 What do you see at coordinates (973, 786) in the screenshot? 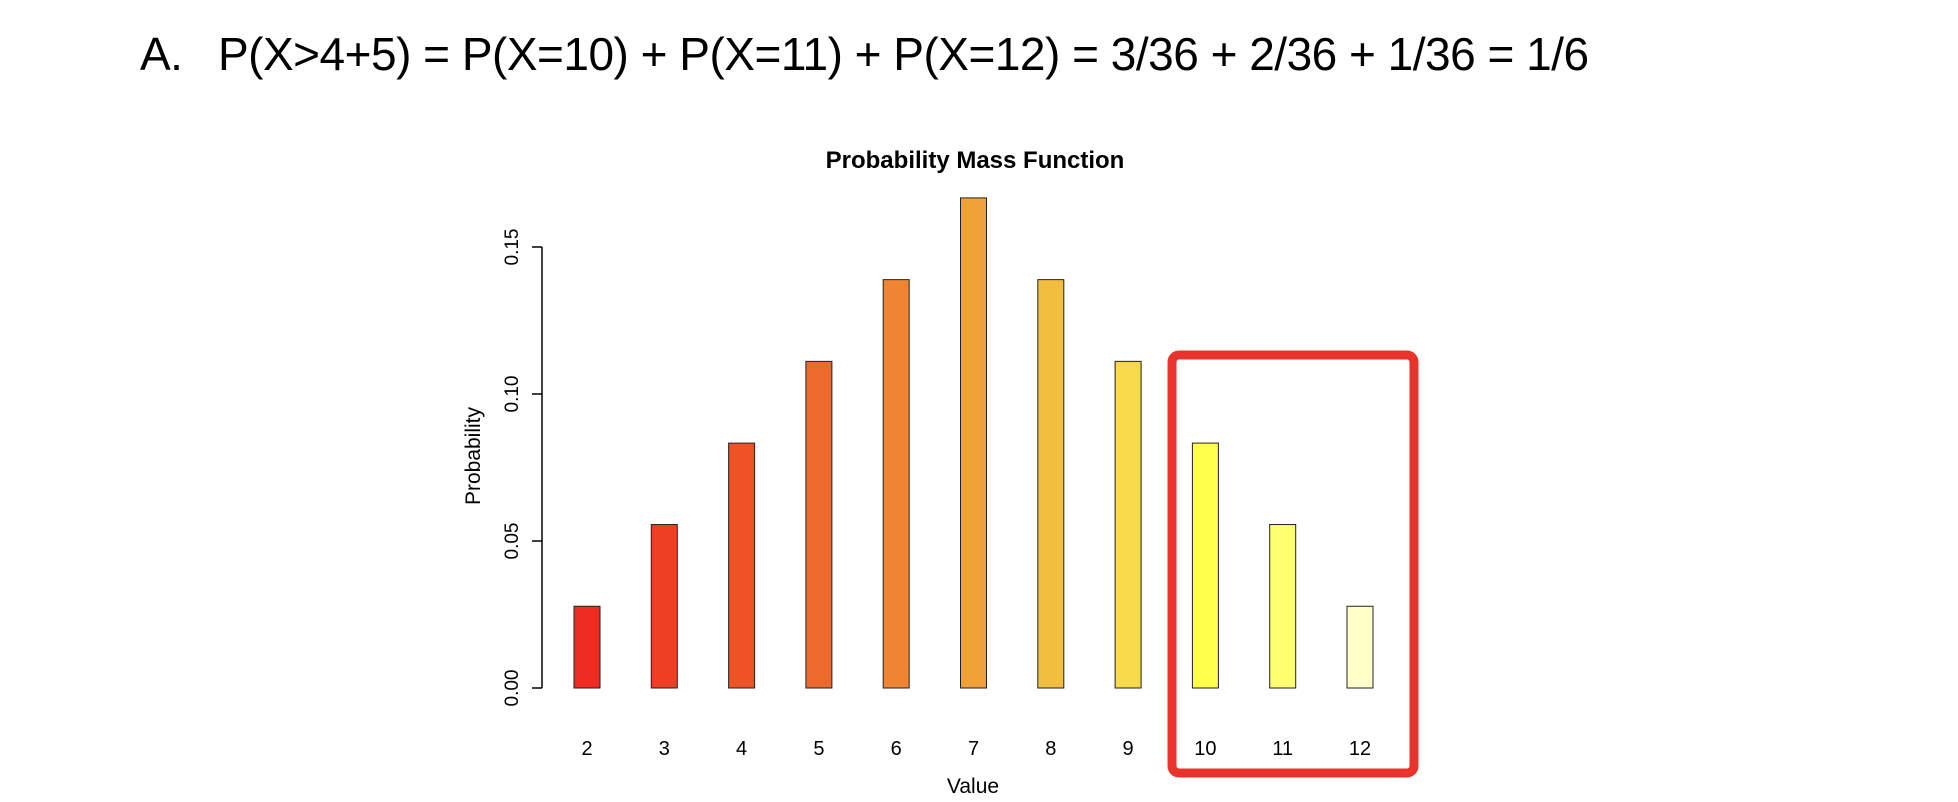
I see `x-axis-label: Value` at bounding box center [973, 786].